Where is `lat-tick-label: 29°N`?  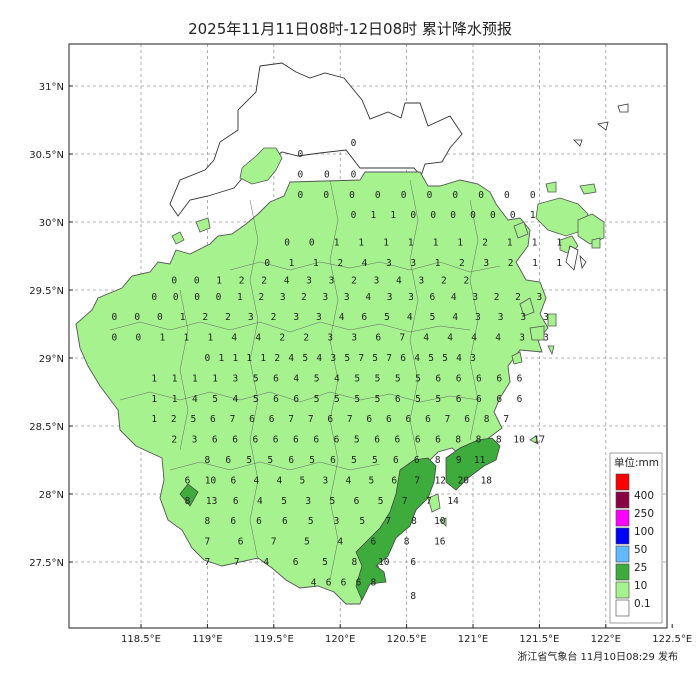 lat-tick-label: 29°N is located at coordinates (51, 359).